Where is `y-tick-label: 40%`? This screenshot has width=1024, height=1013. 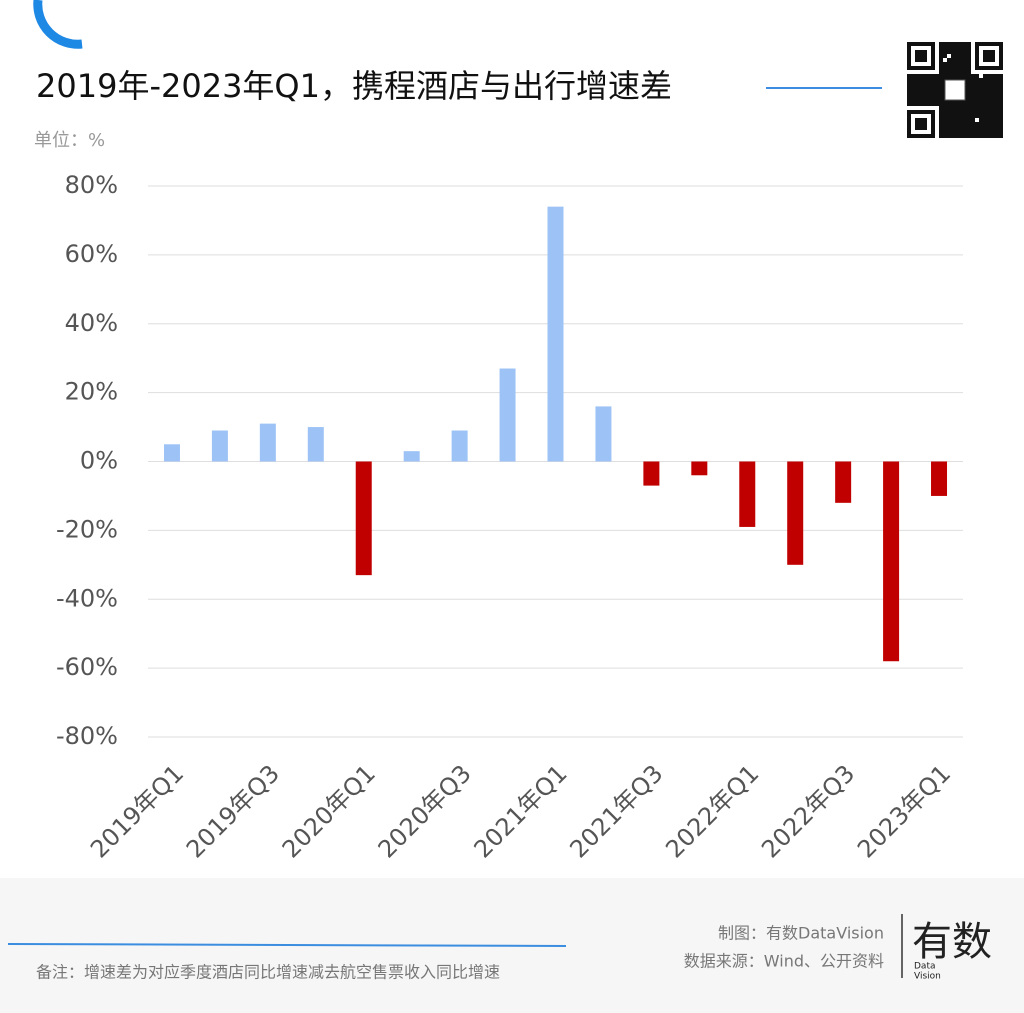
y-tick-label: 40% is located at coordinates (91, 323).